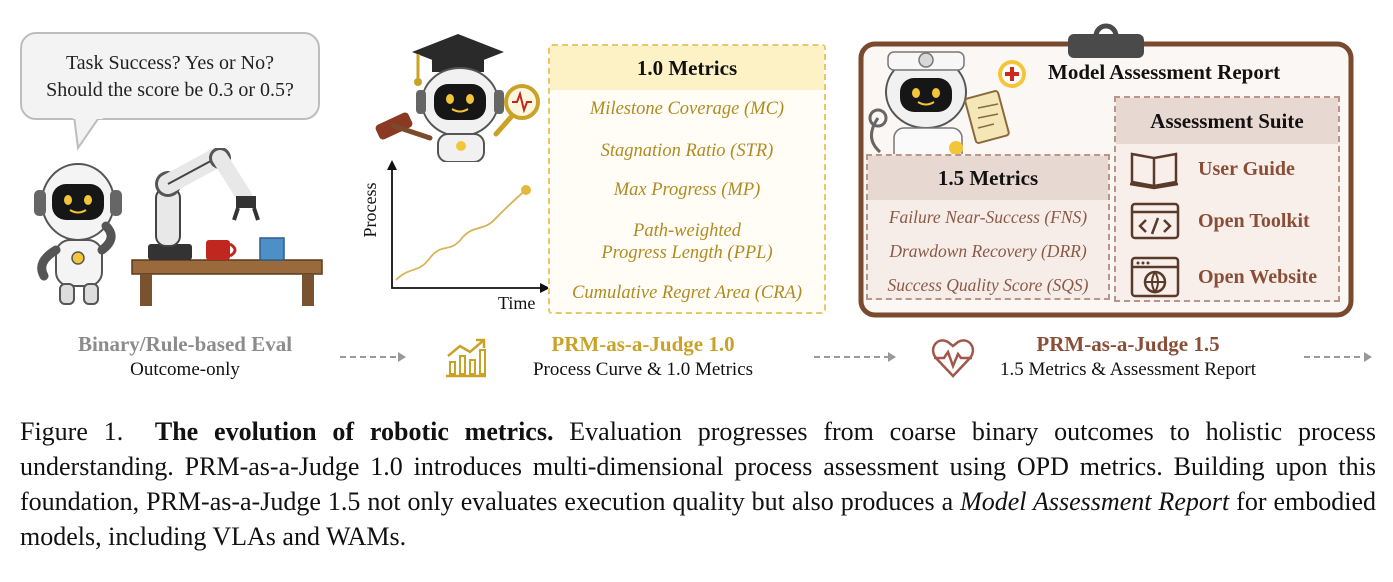 The image size is (1393, 582). What do you see at coordinates (545, 288) in the screenshot?
I see `x-axis-arrow` at bounding box center [545, 288].